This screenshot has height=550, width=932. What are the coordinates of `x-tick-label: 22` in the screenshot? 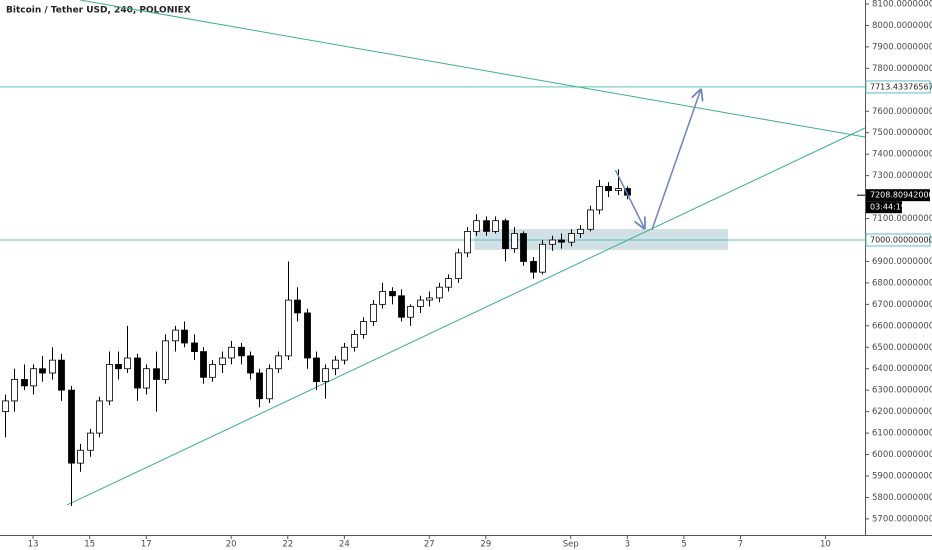 It's located at (287, 545).